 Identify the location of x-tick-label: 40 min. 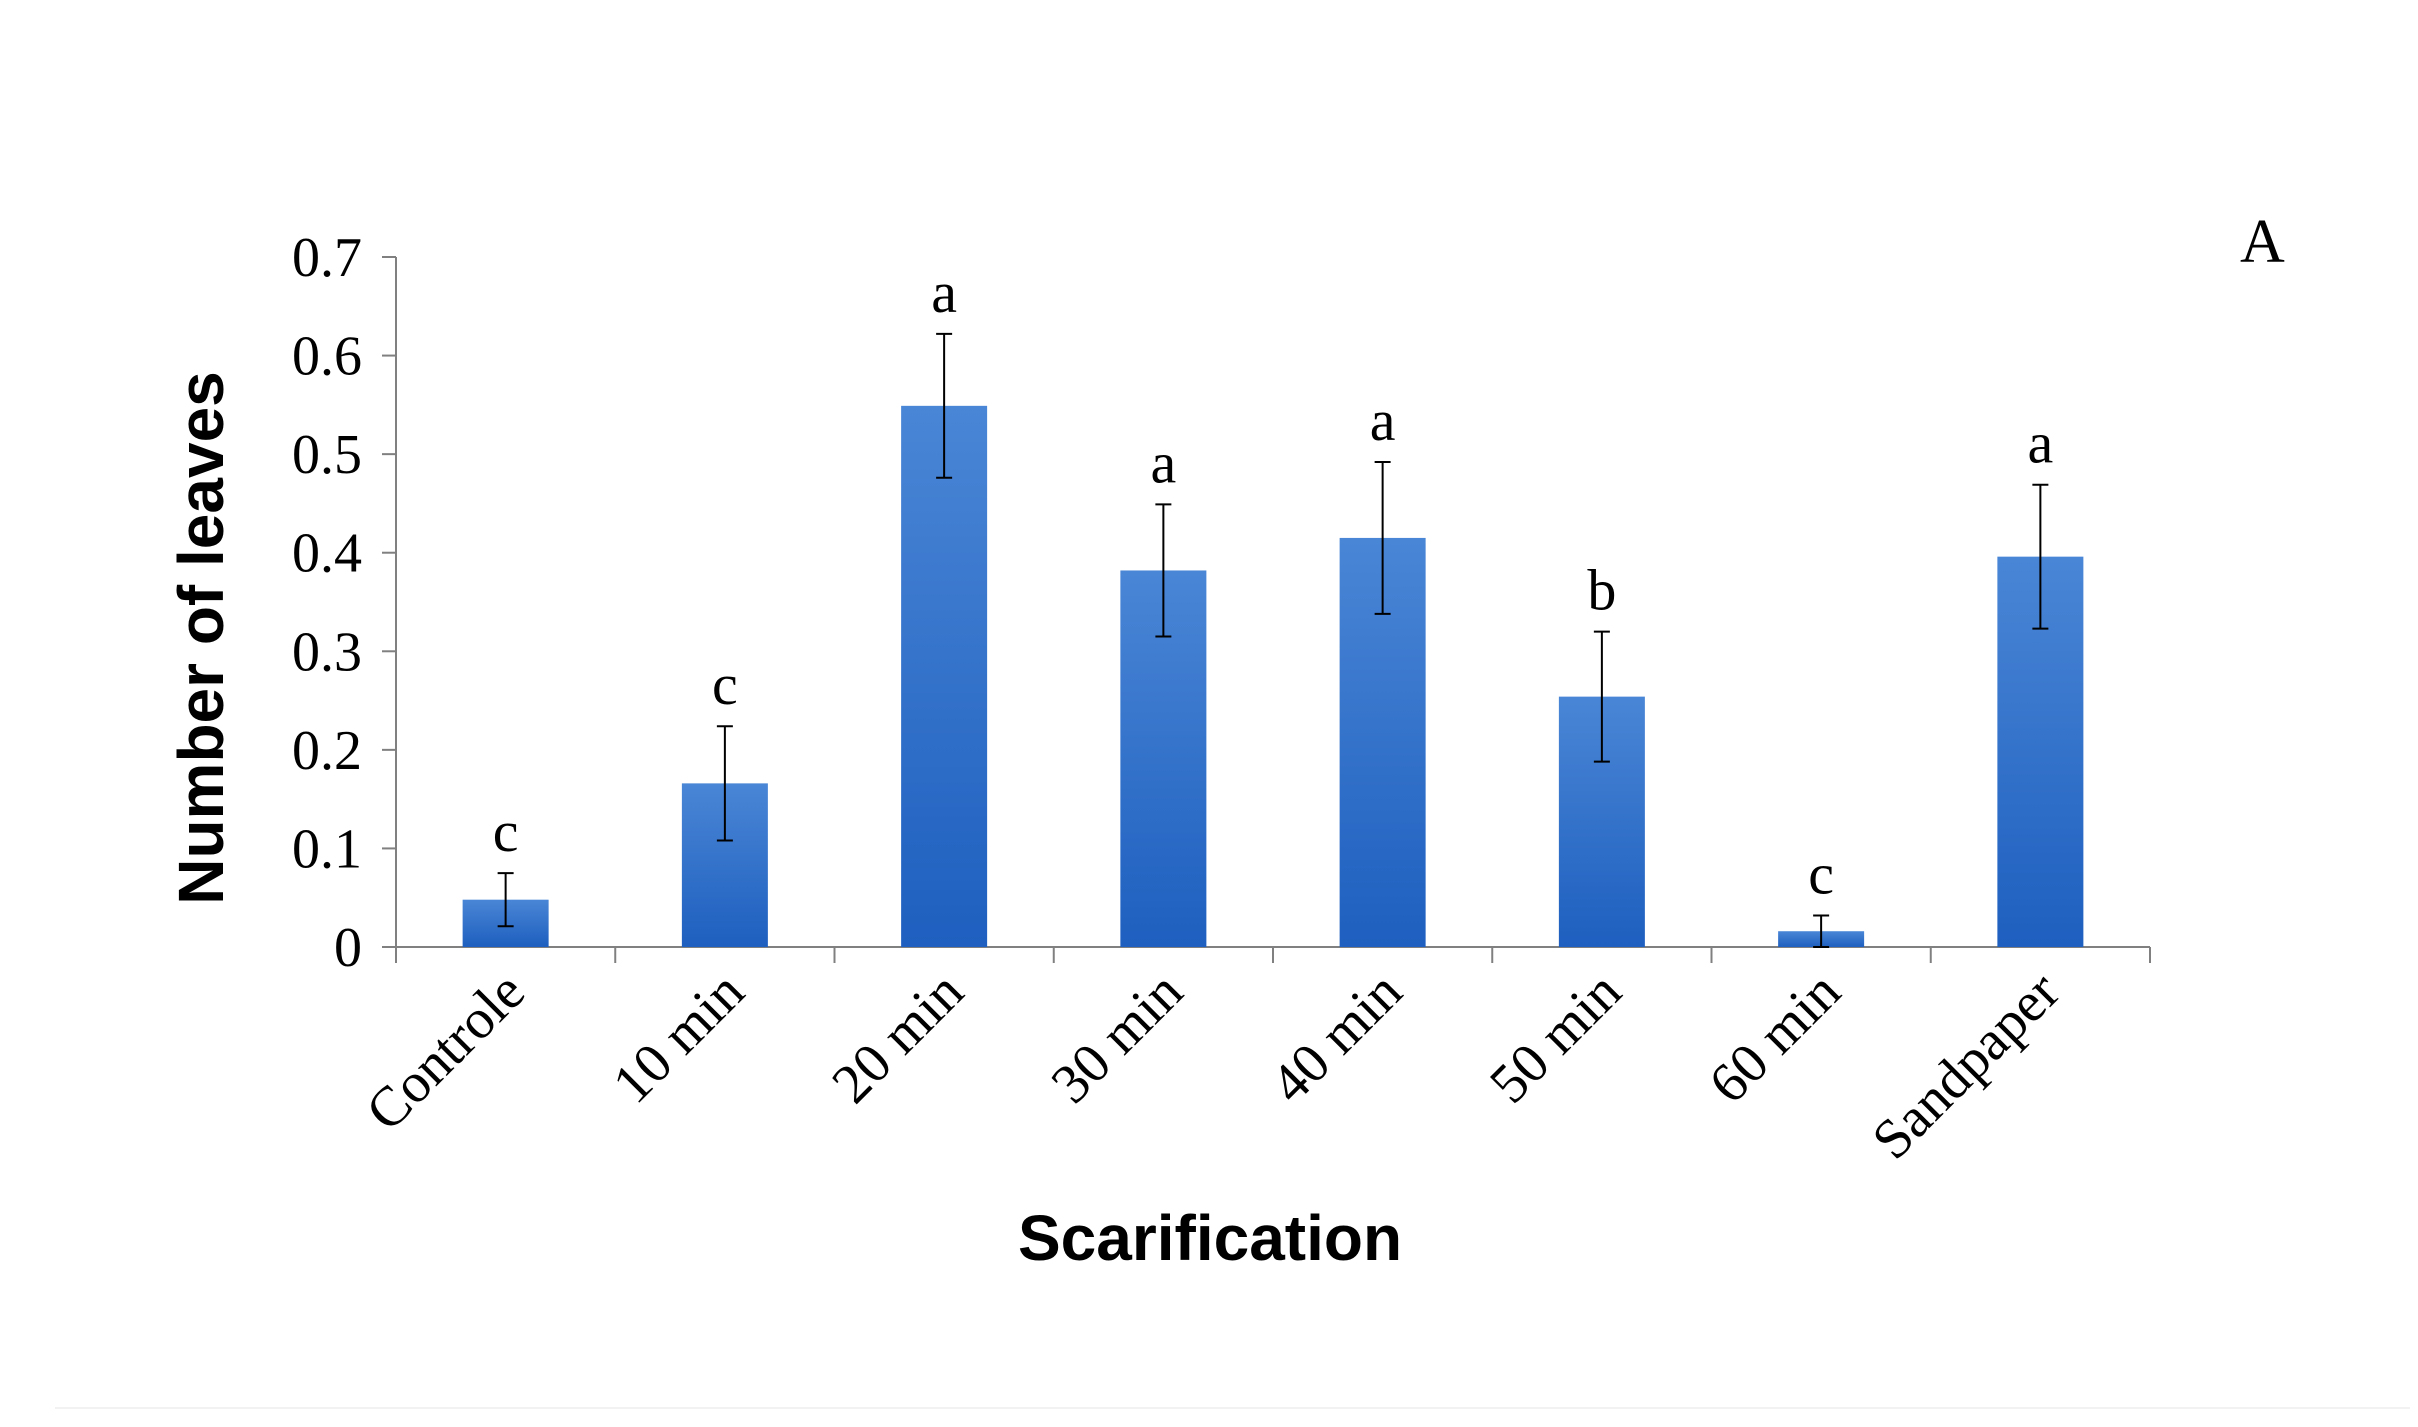
(1336, 1037).